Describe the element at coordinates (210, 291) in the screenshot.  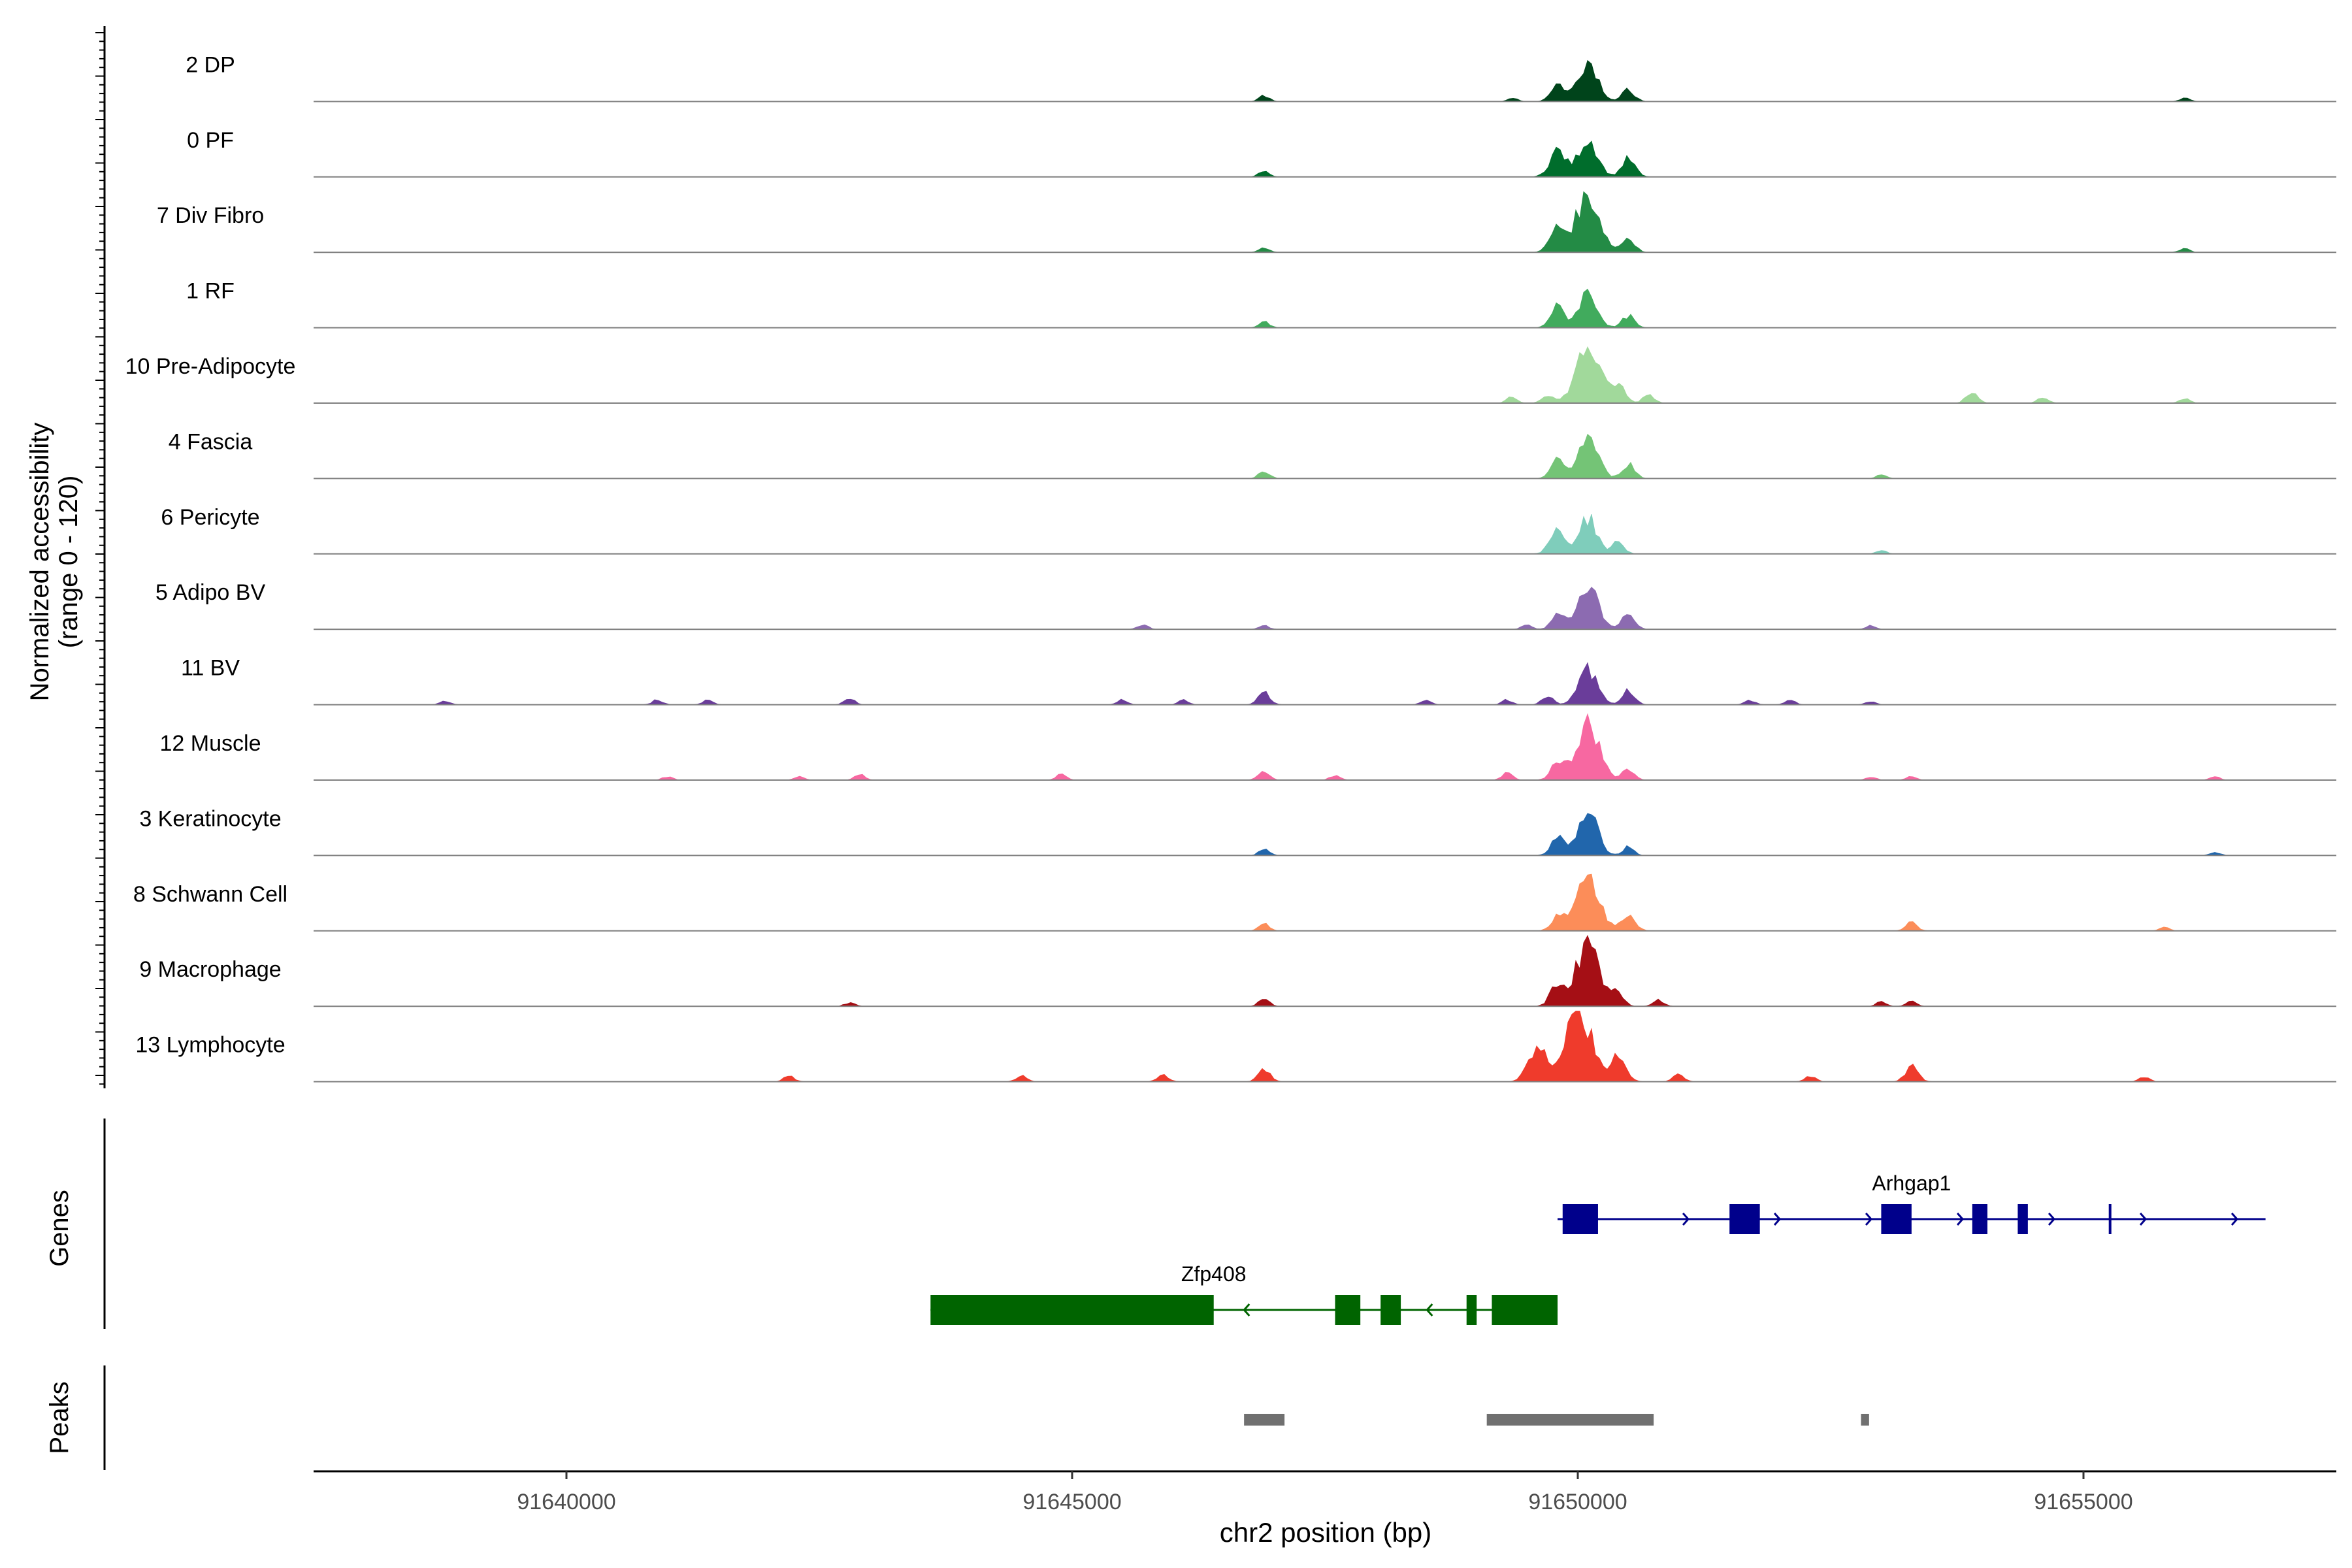
I see `track-label: 1 RF` at that location.